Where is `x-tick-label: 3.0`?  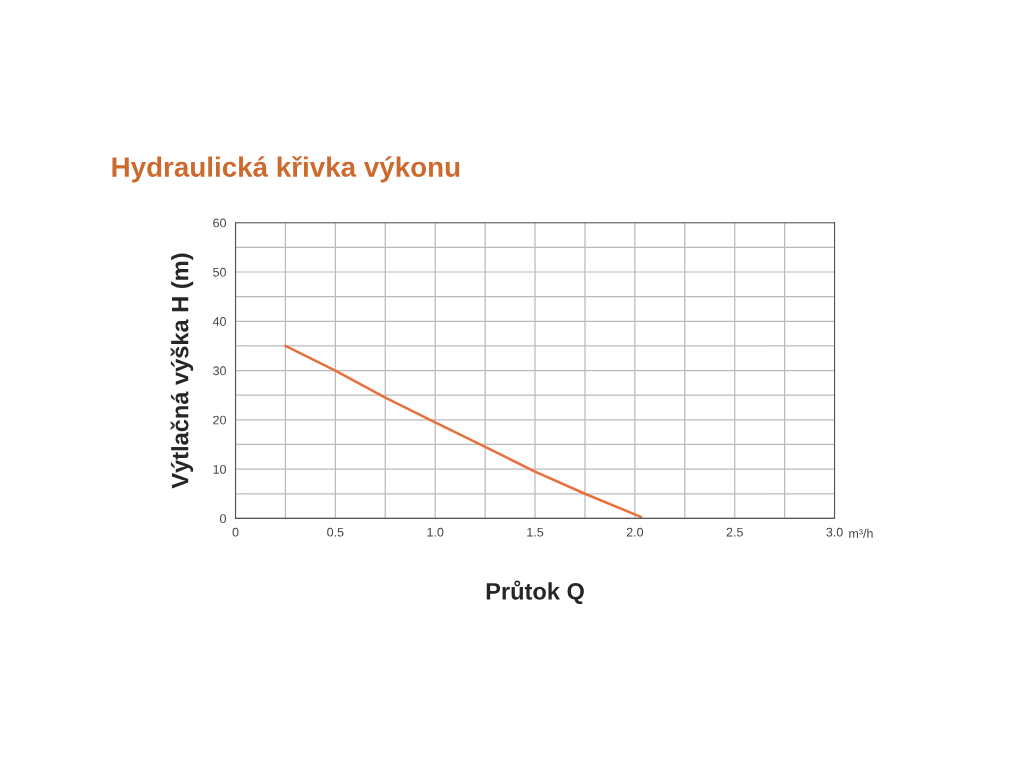 x-tick-label: 3.0 is located at coordinates (834, 532).